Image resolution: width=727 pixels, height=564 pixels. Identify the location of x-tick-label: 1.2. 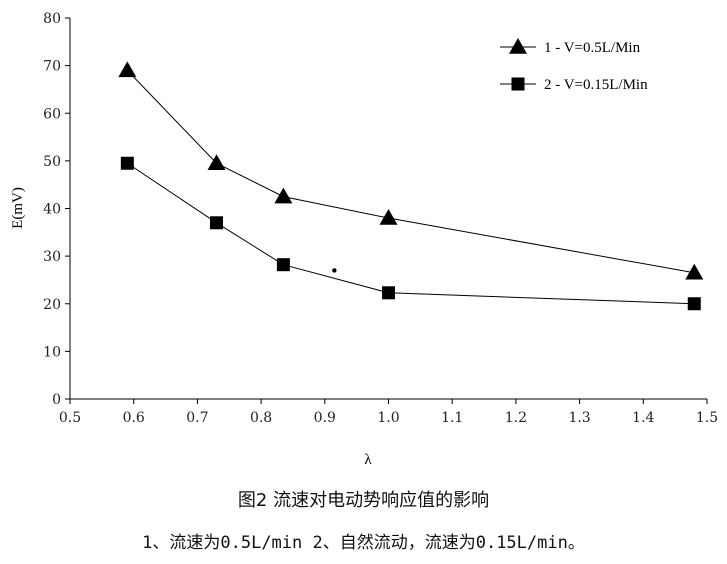
(516, 418).